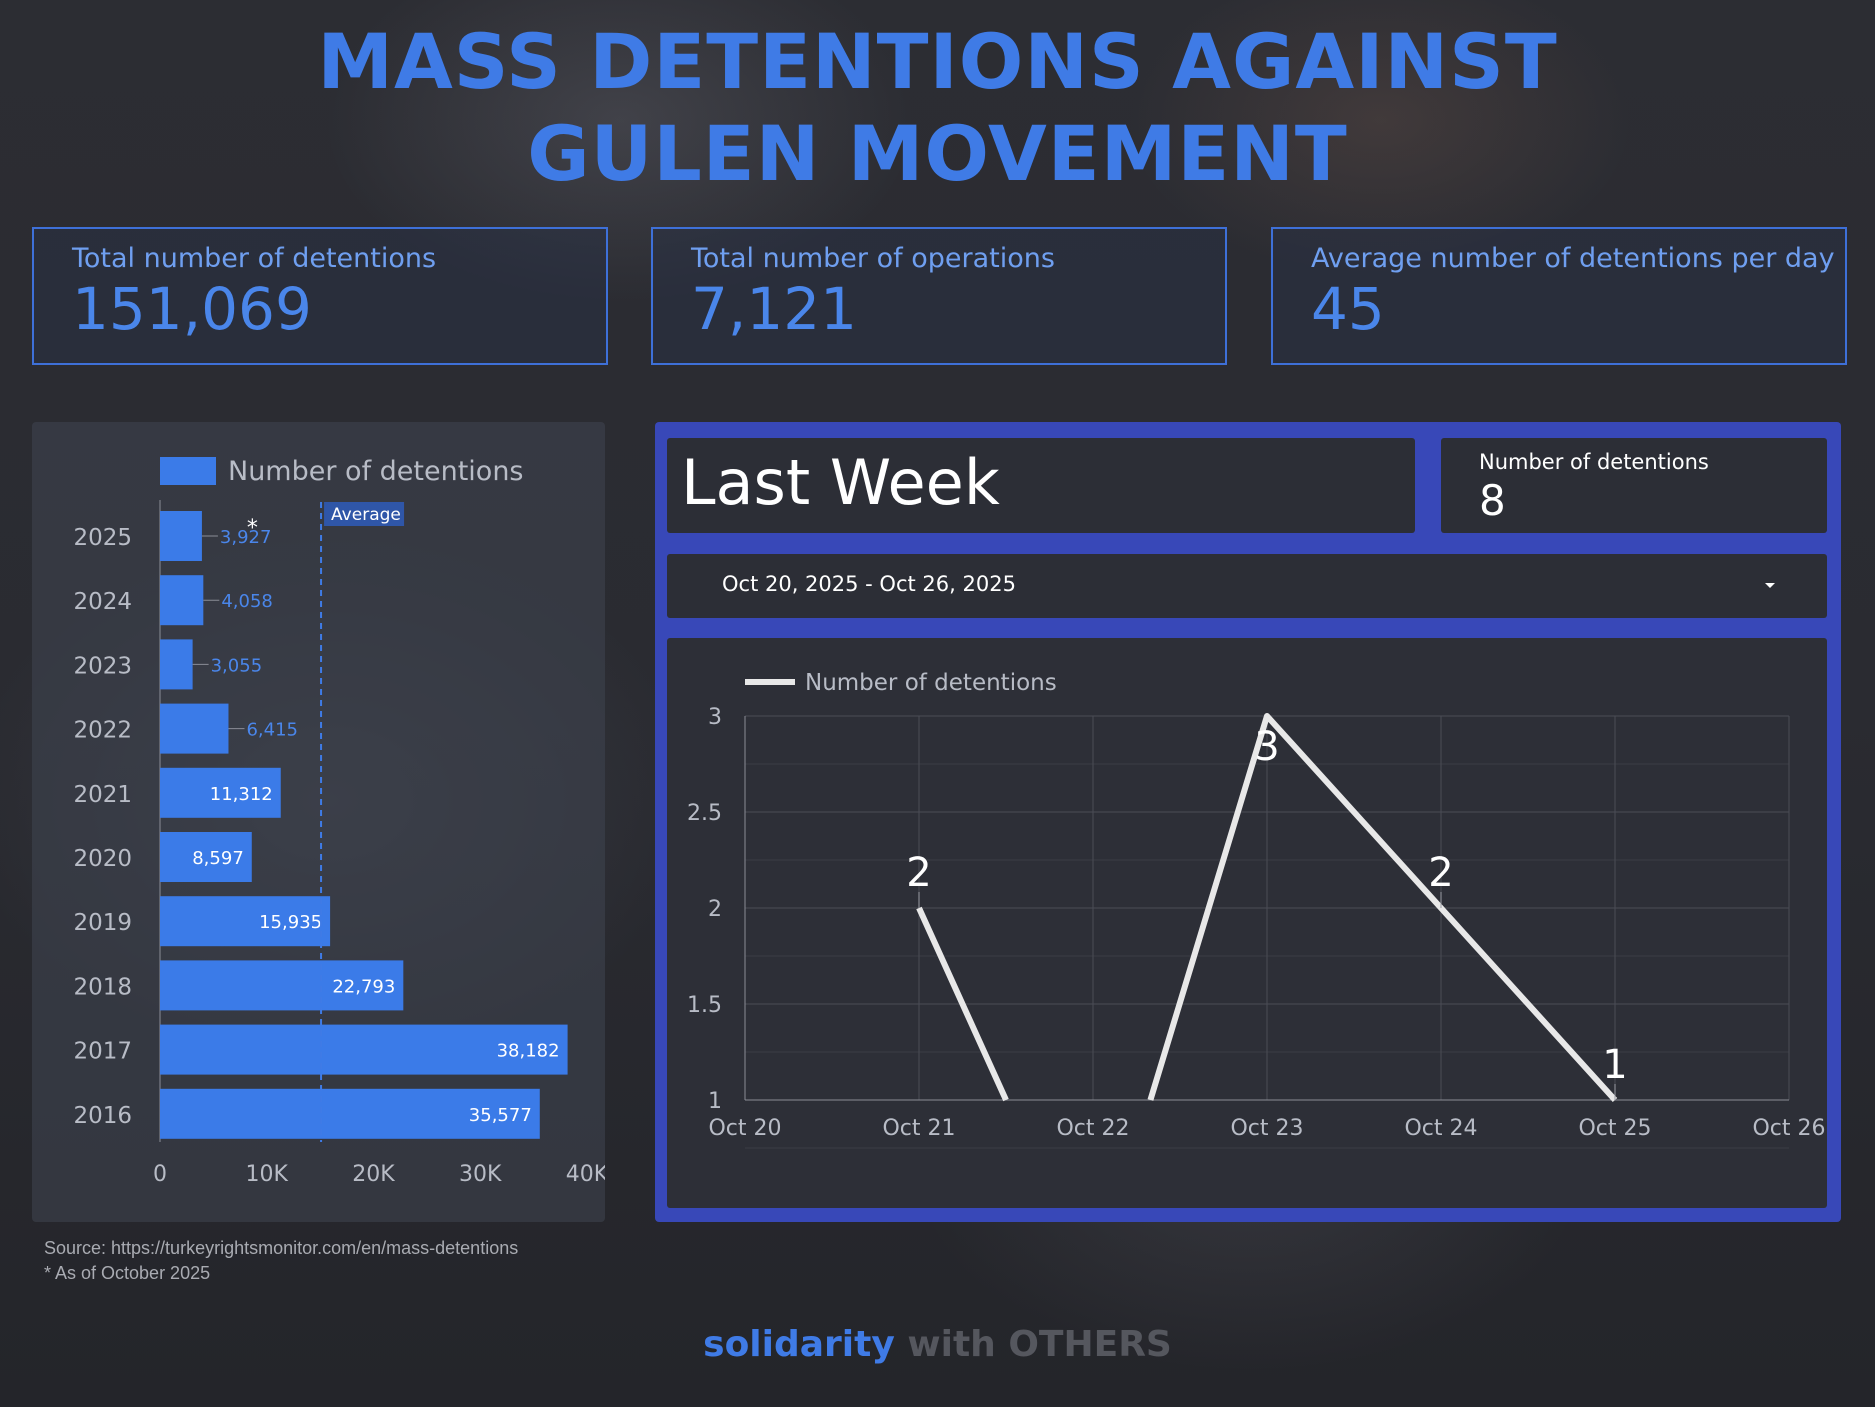  Describe the element at coordinates (192, 309) in the screenshot. I see `kpi-value: 151,069` at that location.